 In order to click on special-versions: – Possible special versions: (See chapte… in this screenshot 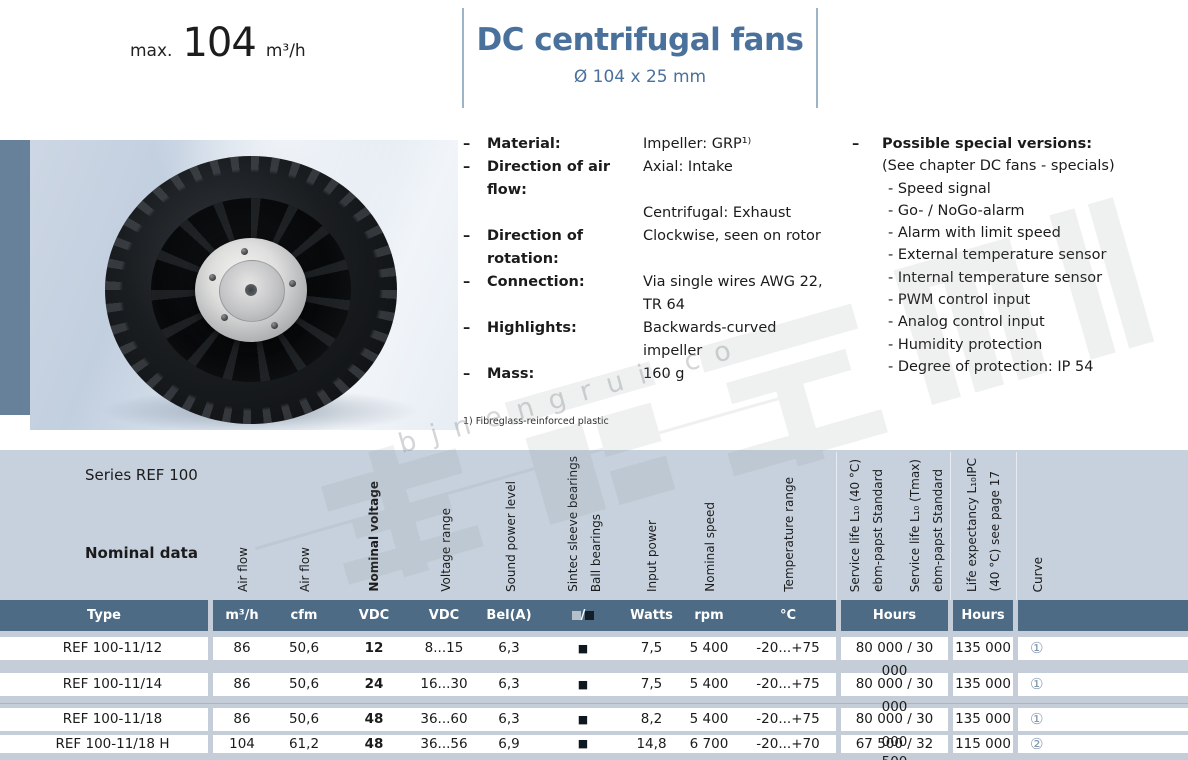, I will do `click(1017, 255)`.